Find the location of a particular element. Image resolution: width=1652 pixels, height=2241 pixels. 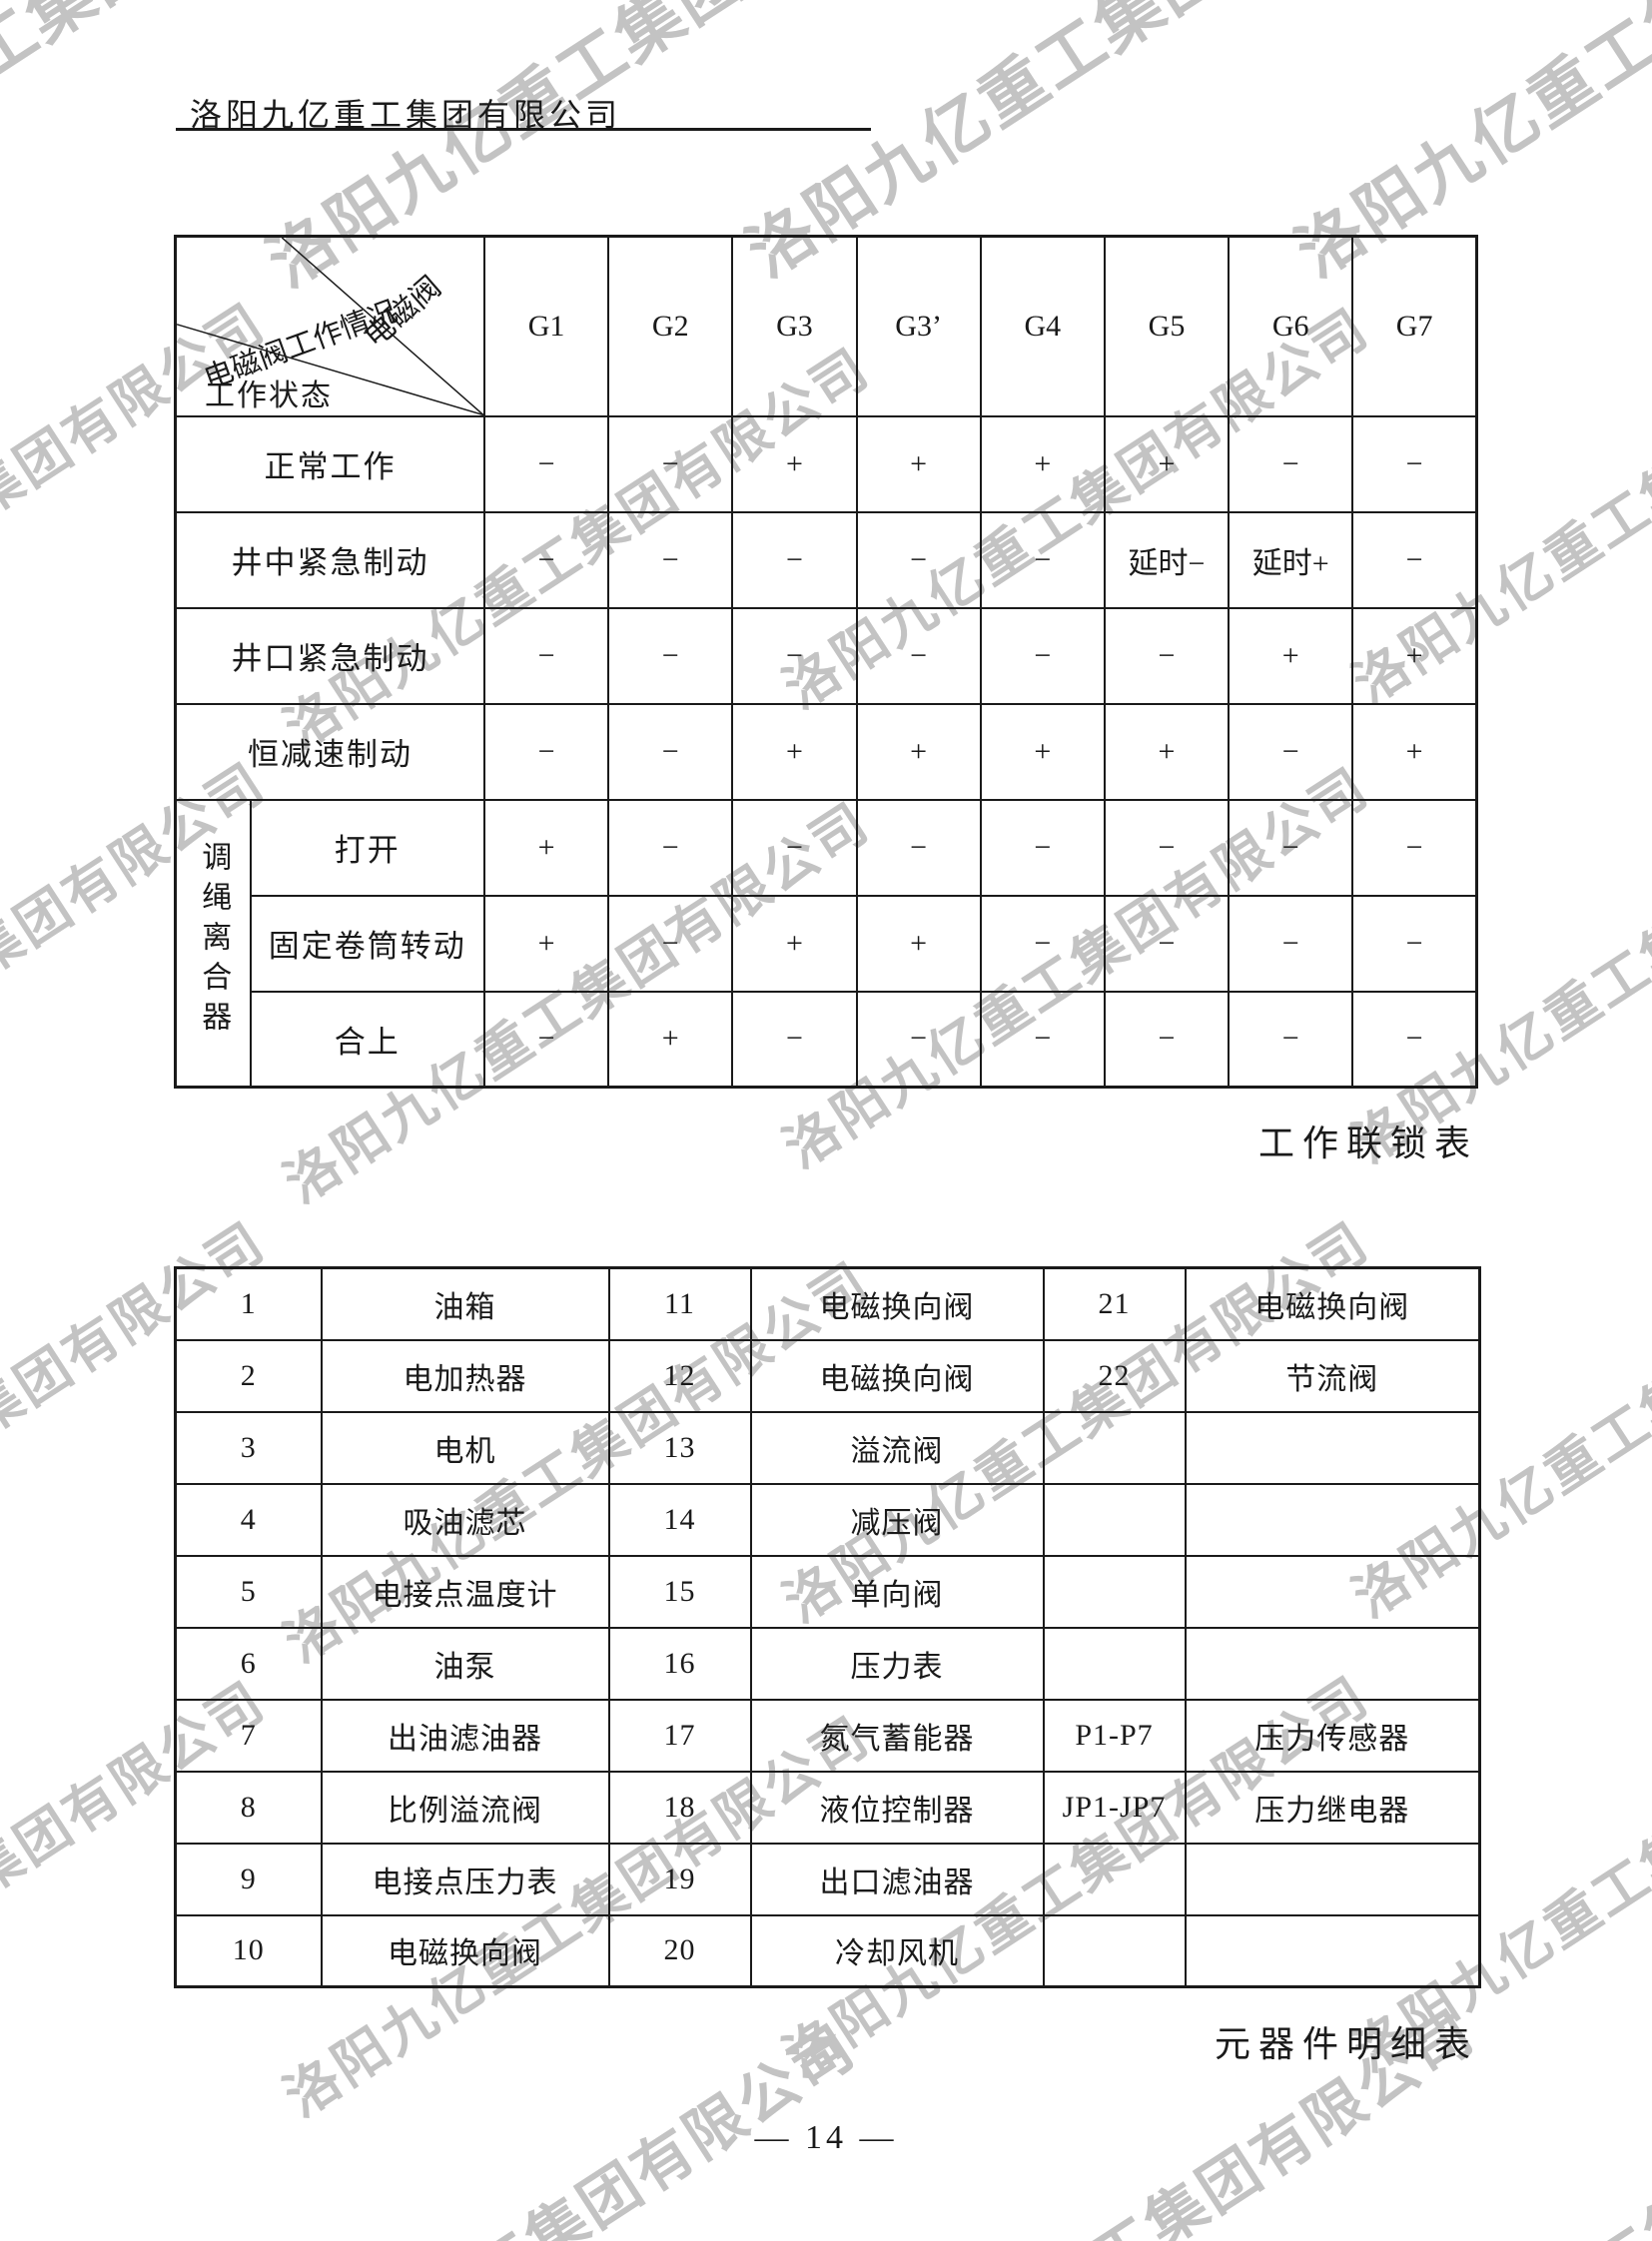

table-row: 合上 − + − − − − − − is located at coordinates (827, 1039).